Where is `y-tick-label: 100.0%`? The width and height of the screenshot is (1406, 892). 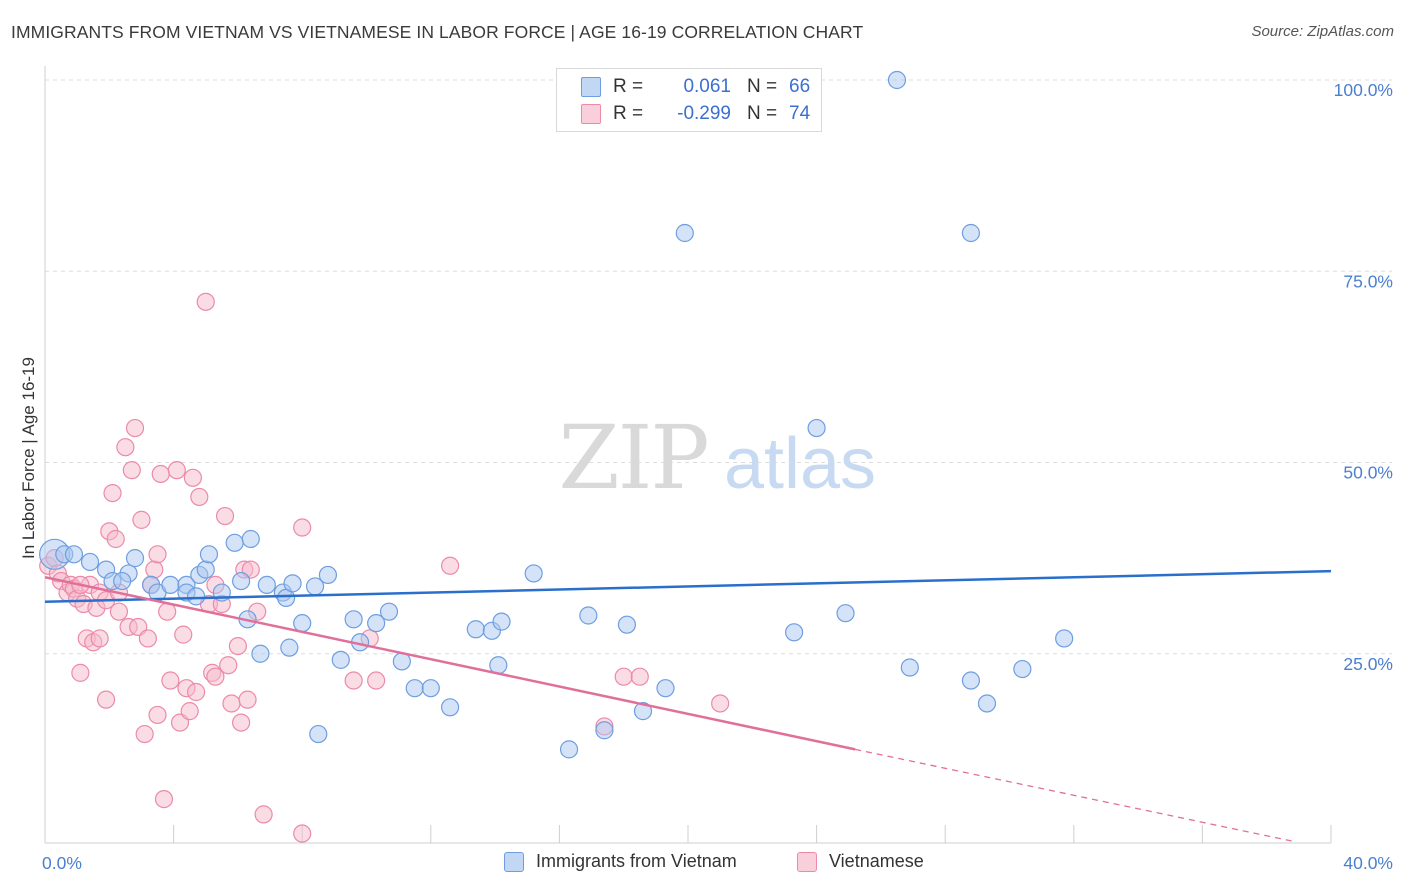
y-tick-label: 100.0% is located at coordinates (1363, 90).